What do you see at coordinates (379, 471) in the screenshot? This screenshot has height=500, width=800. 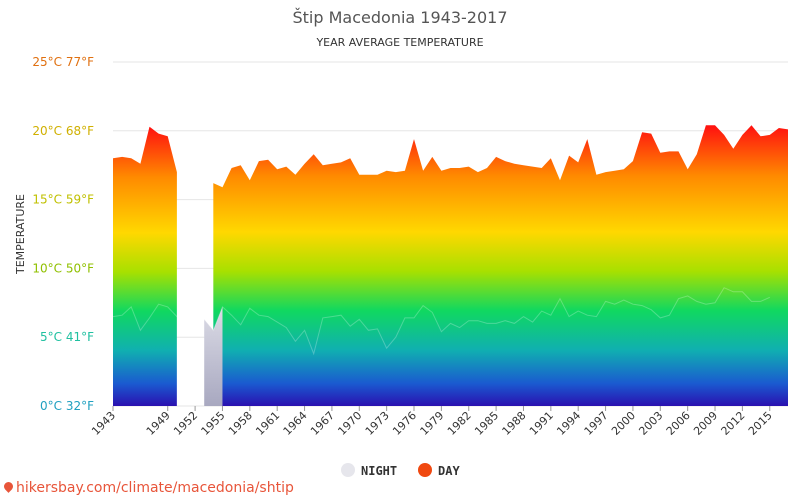 I see `legend-night-label: NIGHT` at bounding box center [379, 471].